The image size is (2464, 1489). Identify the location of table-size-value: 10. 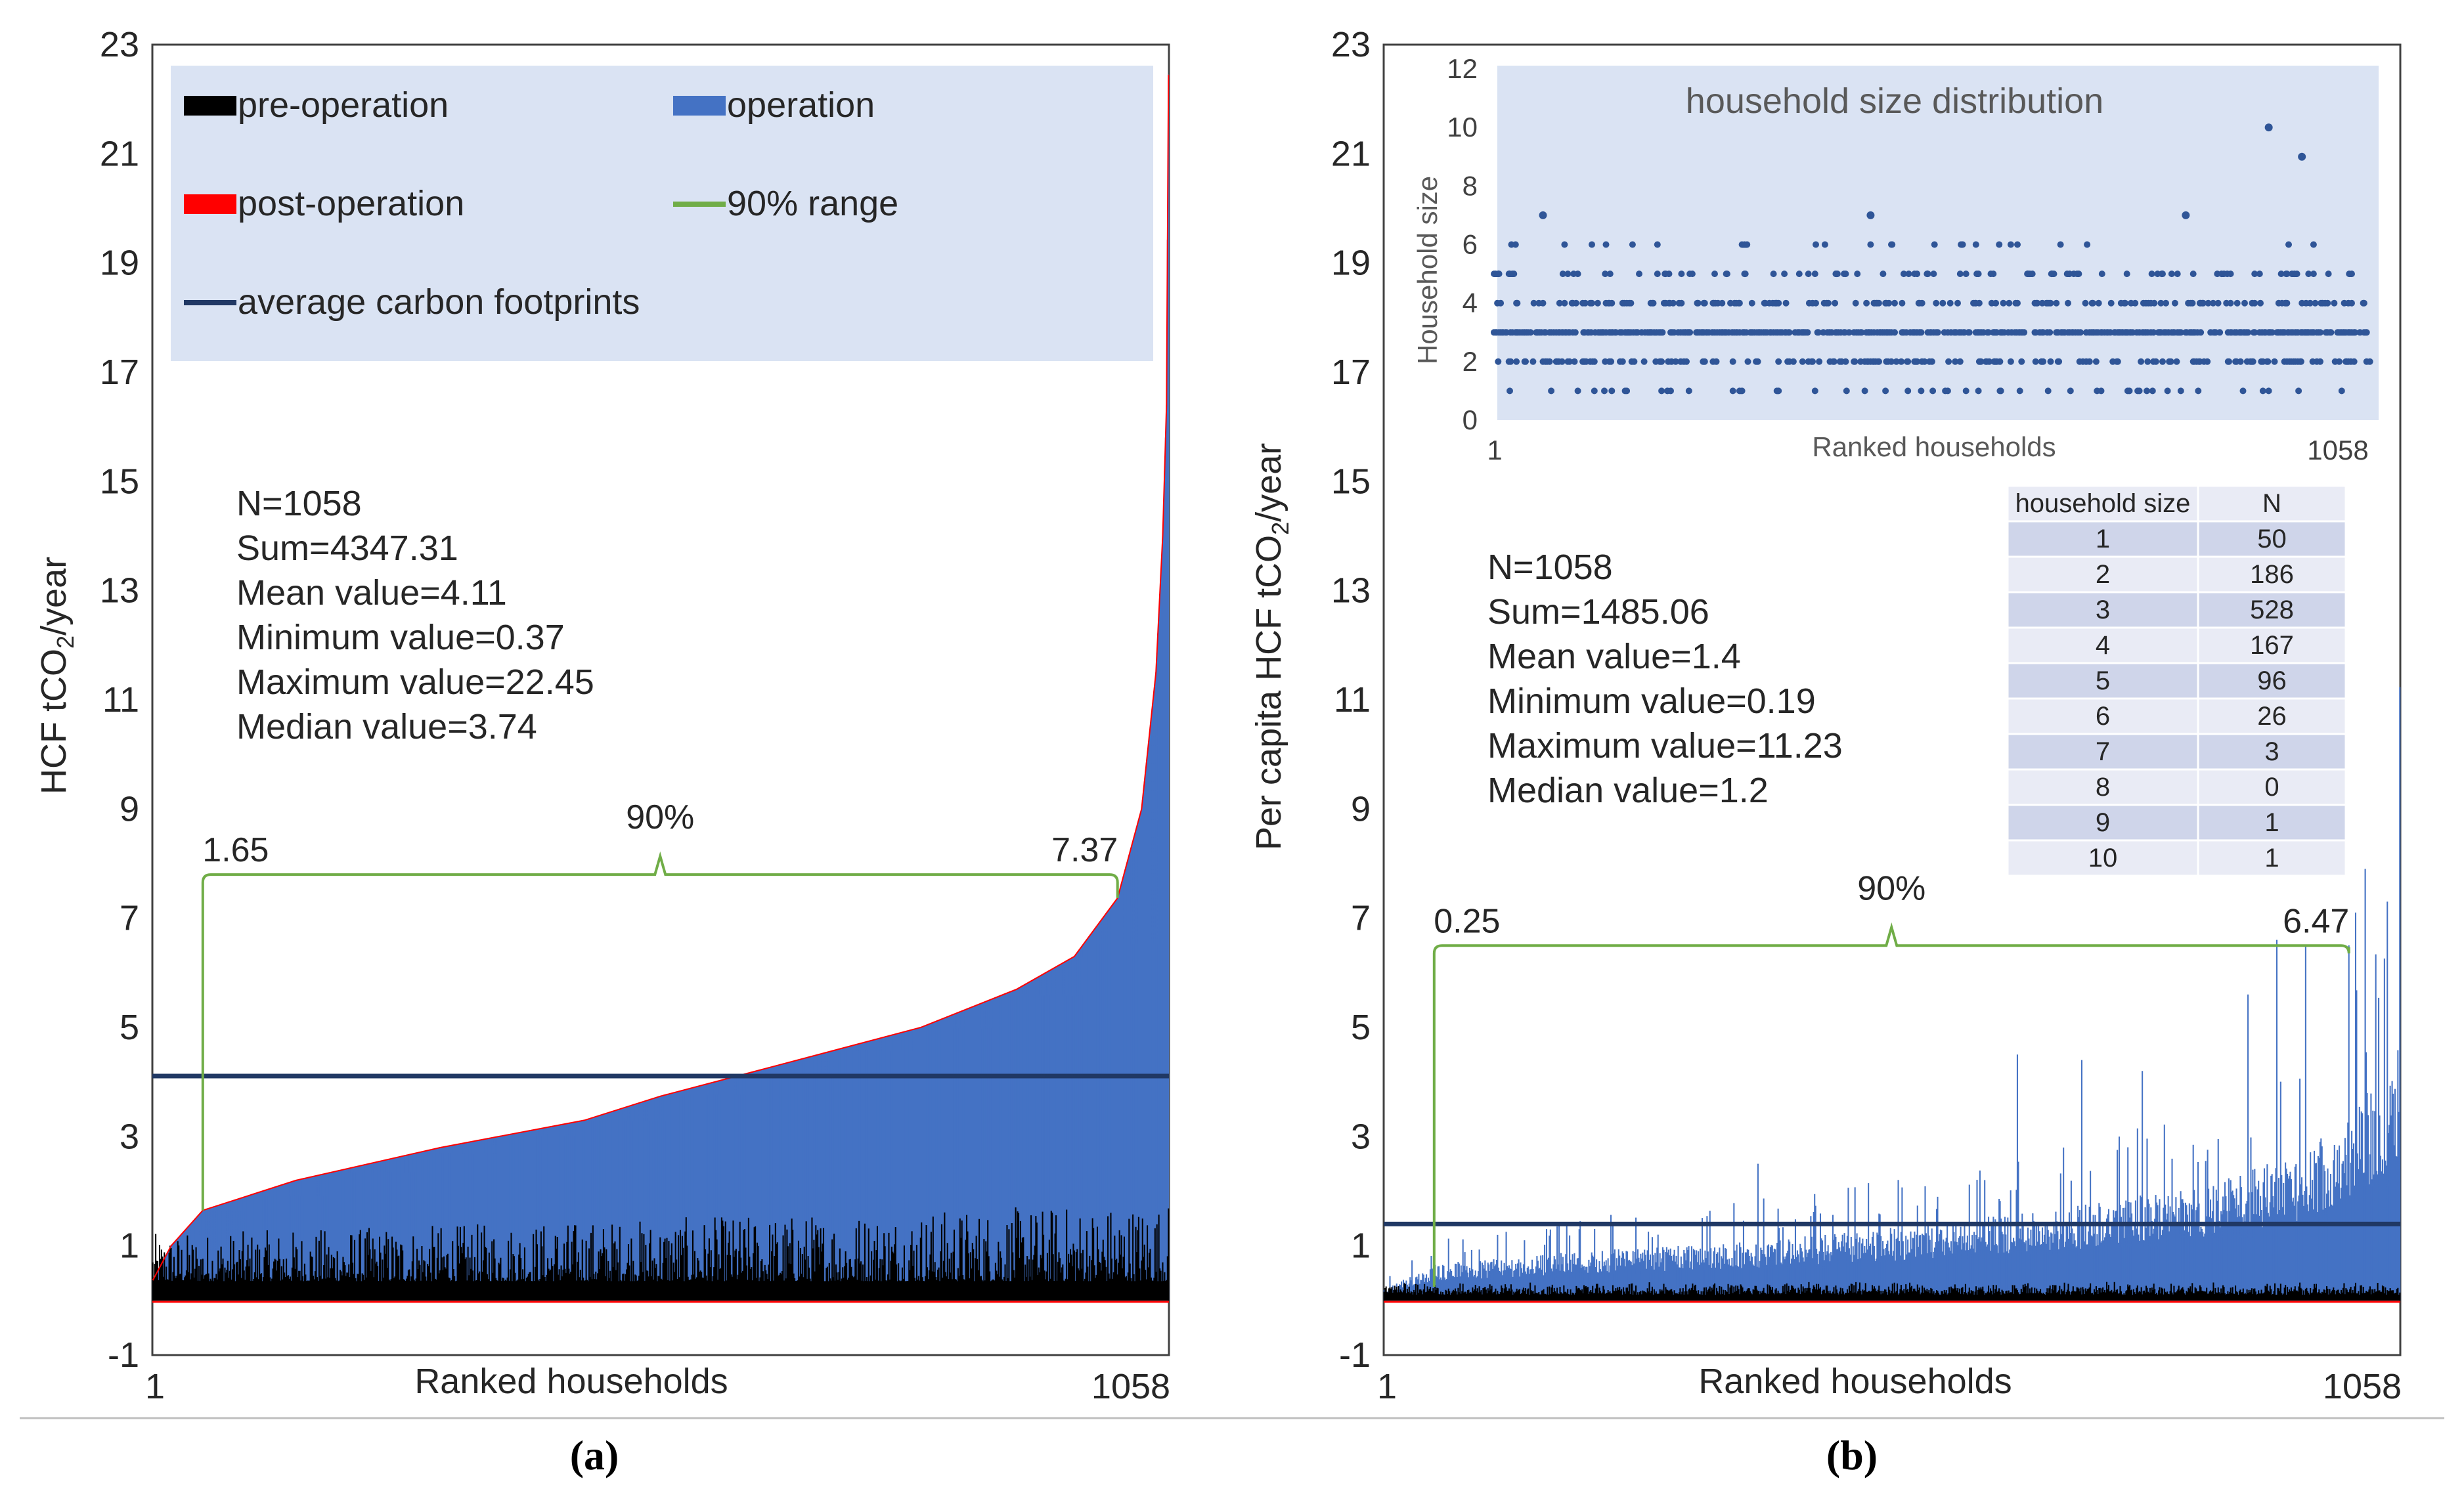
(2103, 858).